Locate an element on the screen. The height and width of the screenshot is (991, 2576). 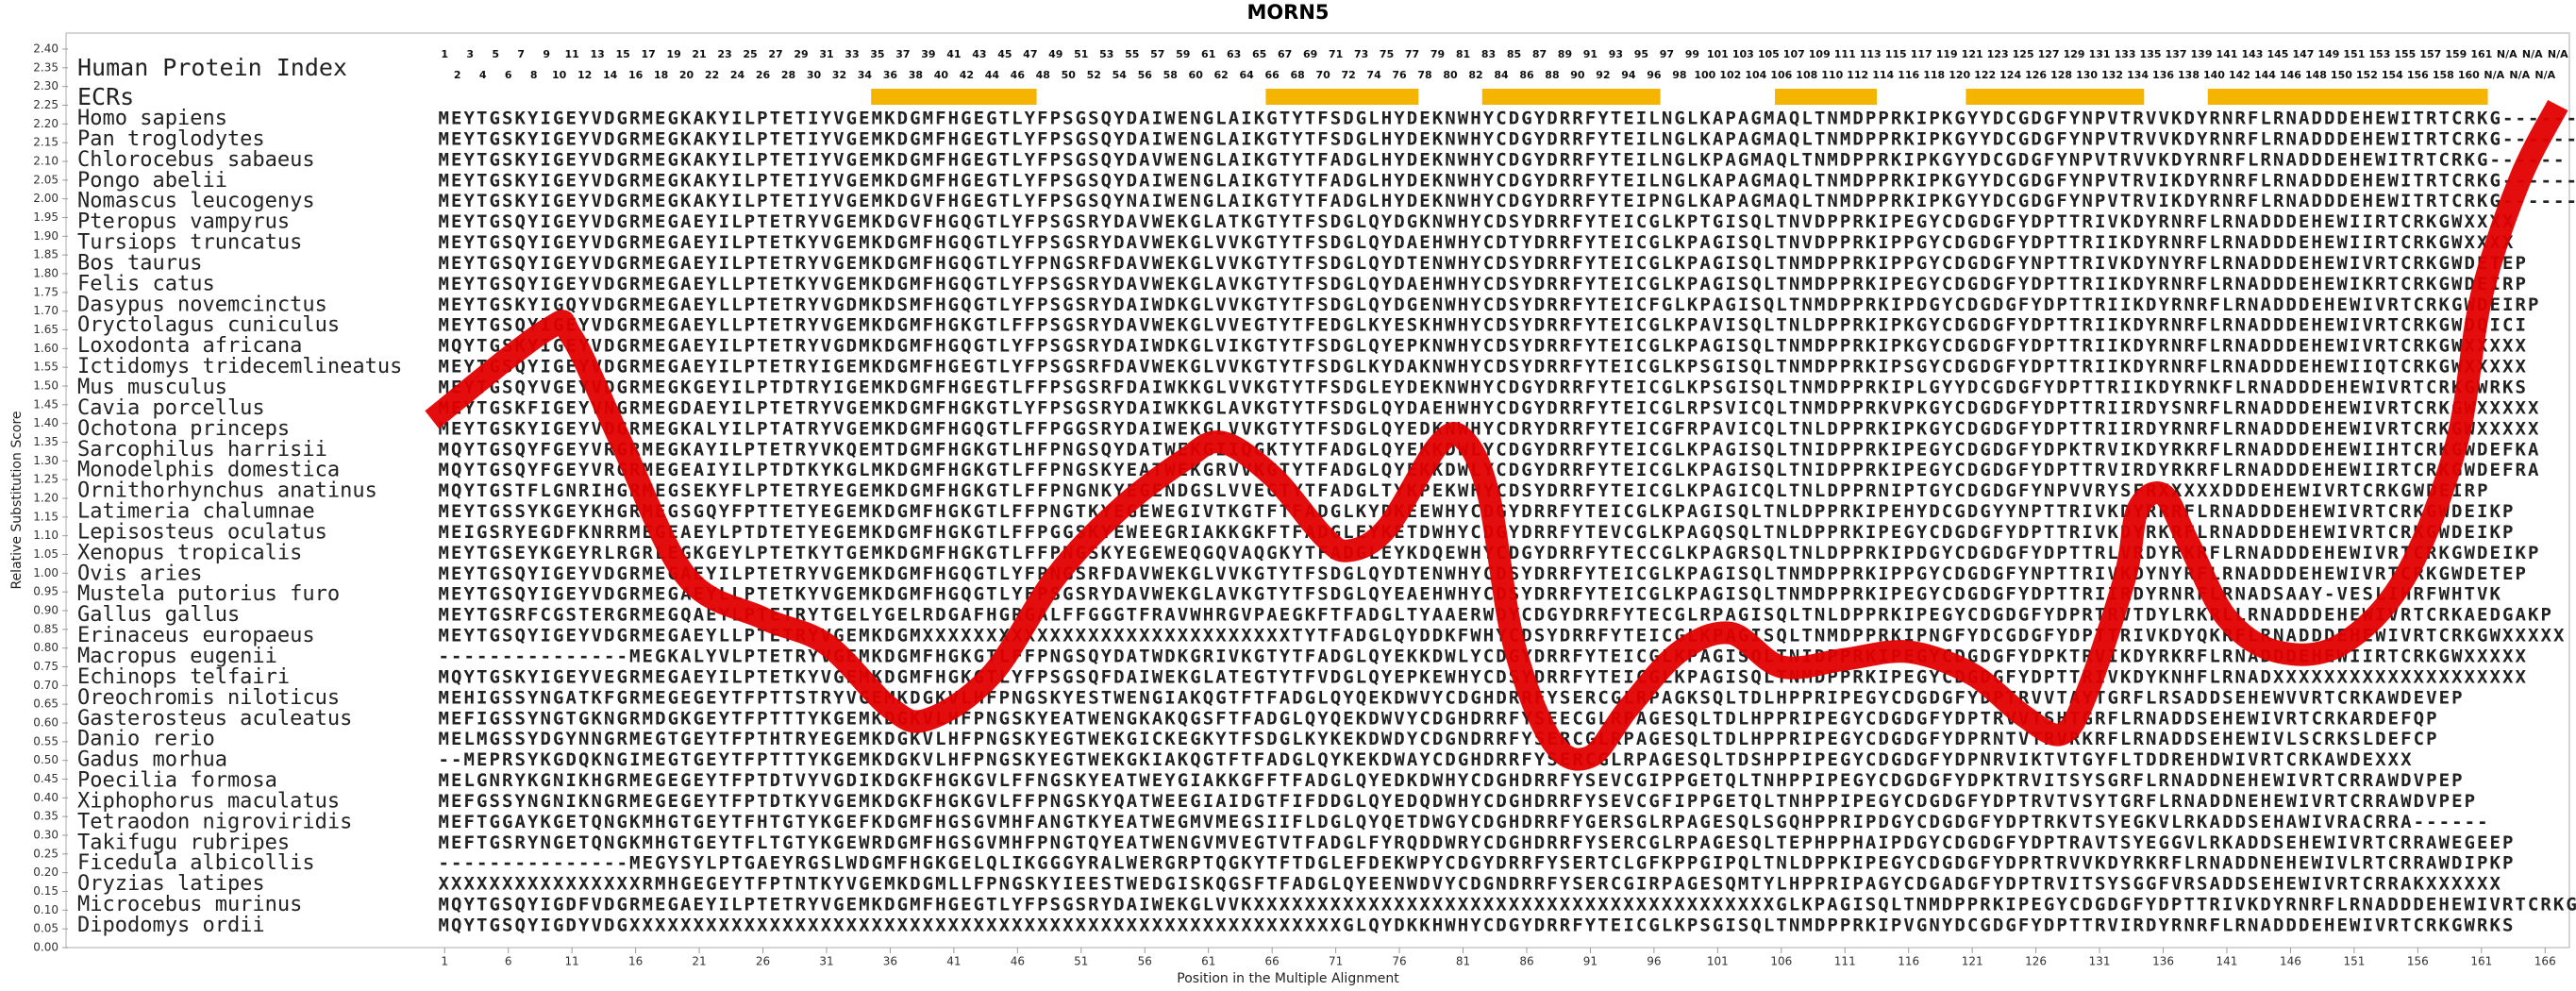
human-index-label: 76 is located at coordinates (1399, 75).